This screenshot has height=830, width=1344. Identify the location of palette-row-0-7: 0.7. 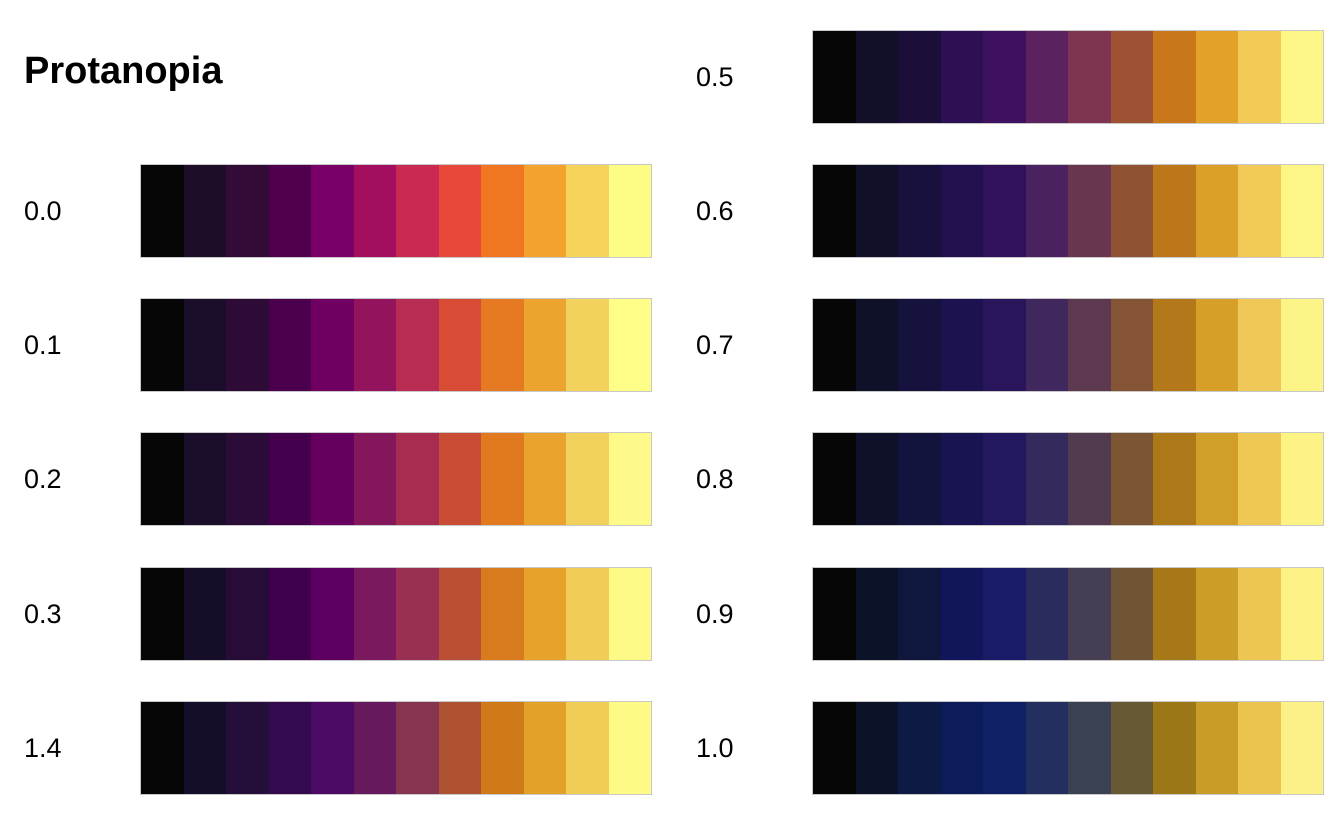
(1008, 345).